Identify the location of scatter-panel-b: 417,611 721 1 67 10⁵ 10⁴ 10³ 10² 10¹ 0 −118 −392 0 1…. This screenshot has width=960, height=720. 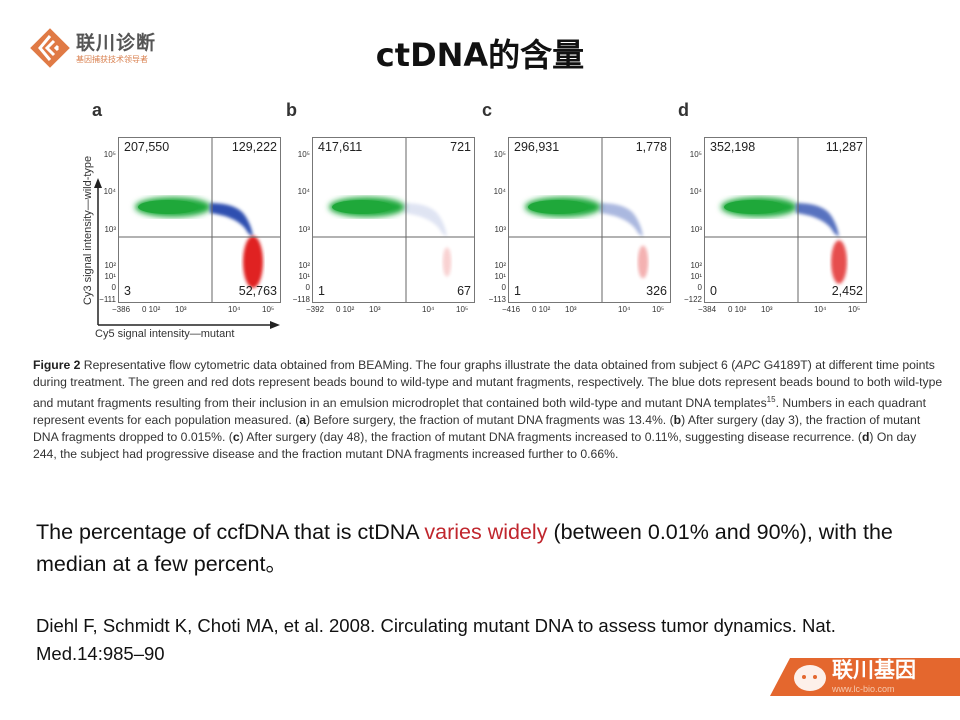
(384, 225).